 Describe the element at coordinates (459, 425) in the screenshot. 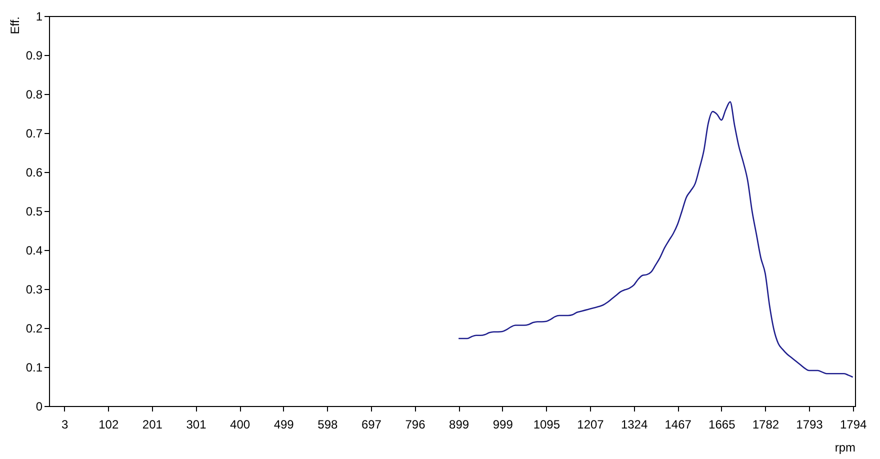

I see `x-tick-label: 899` at that location.